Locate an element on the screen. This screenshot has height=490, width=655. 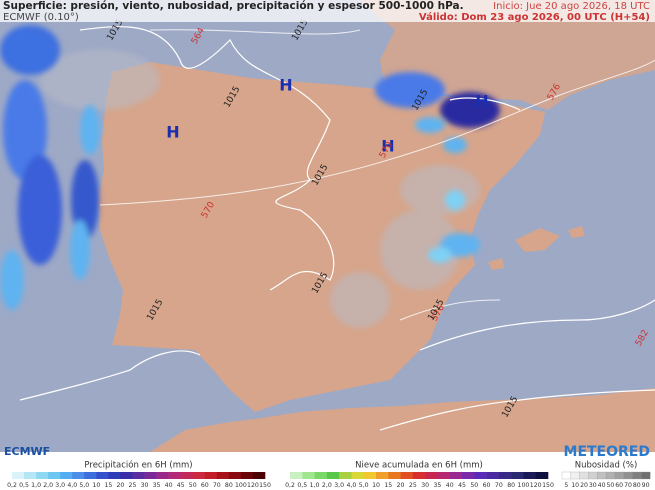
legend-tick-label: 3,0 is located at coordinates (60, 485).